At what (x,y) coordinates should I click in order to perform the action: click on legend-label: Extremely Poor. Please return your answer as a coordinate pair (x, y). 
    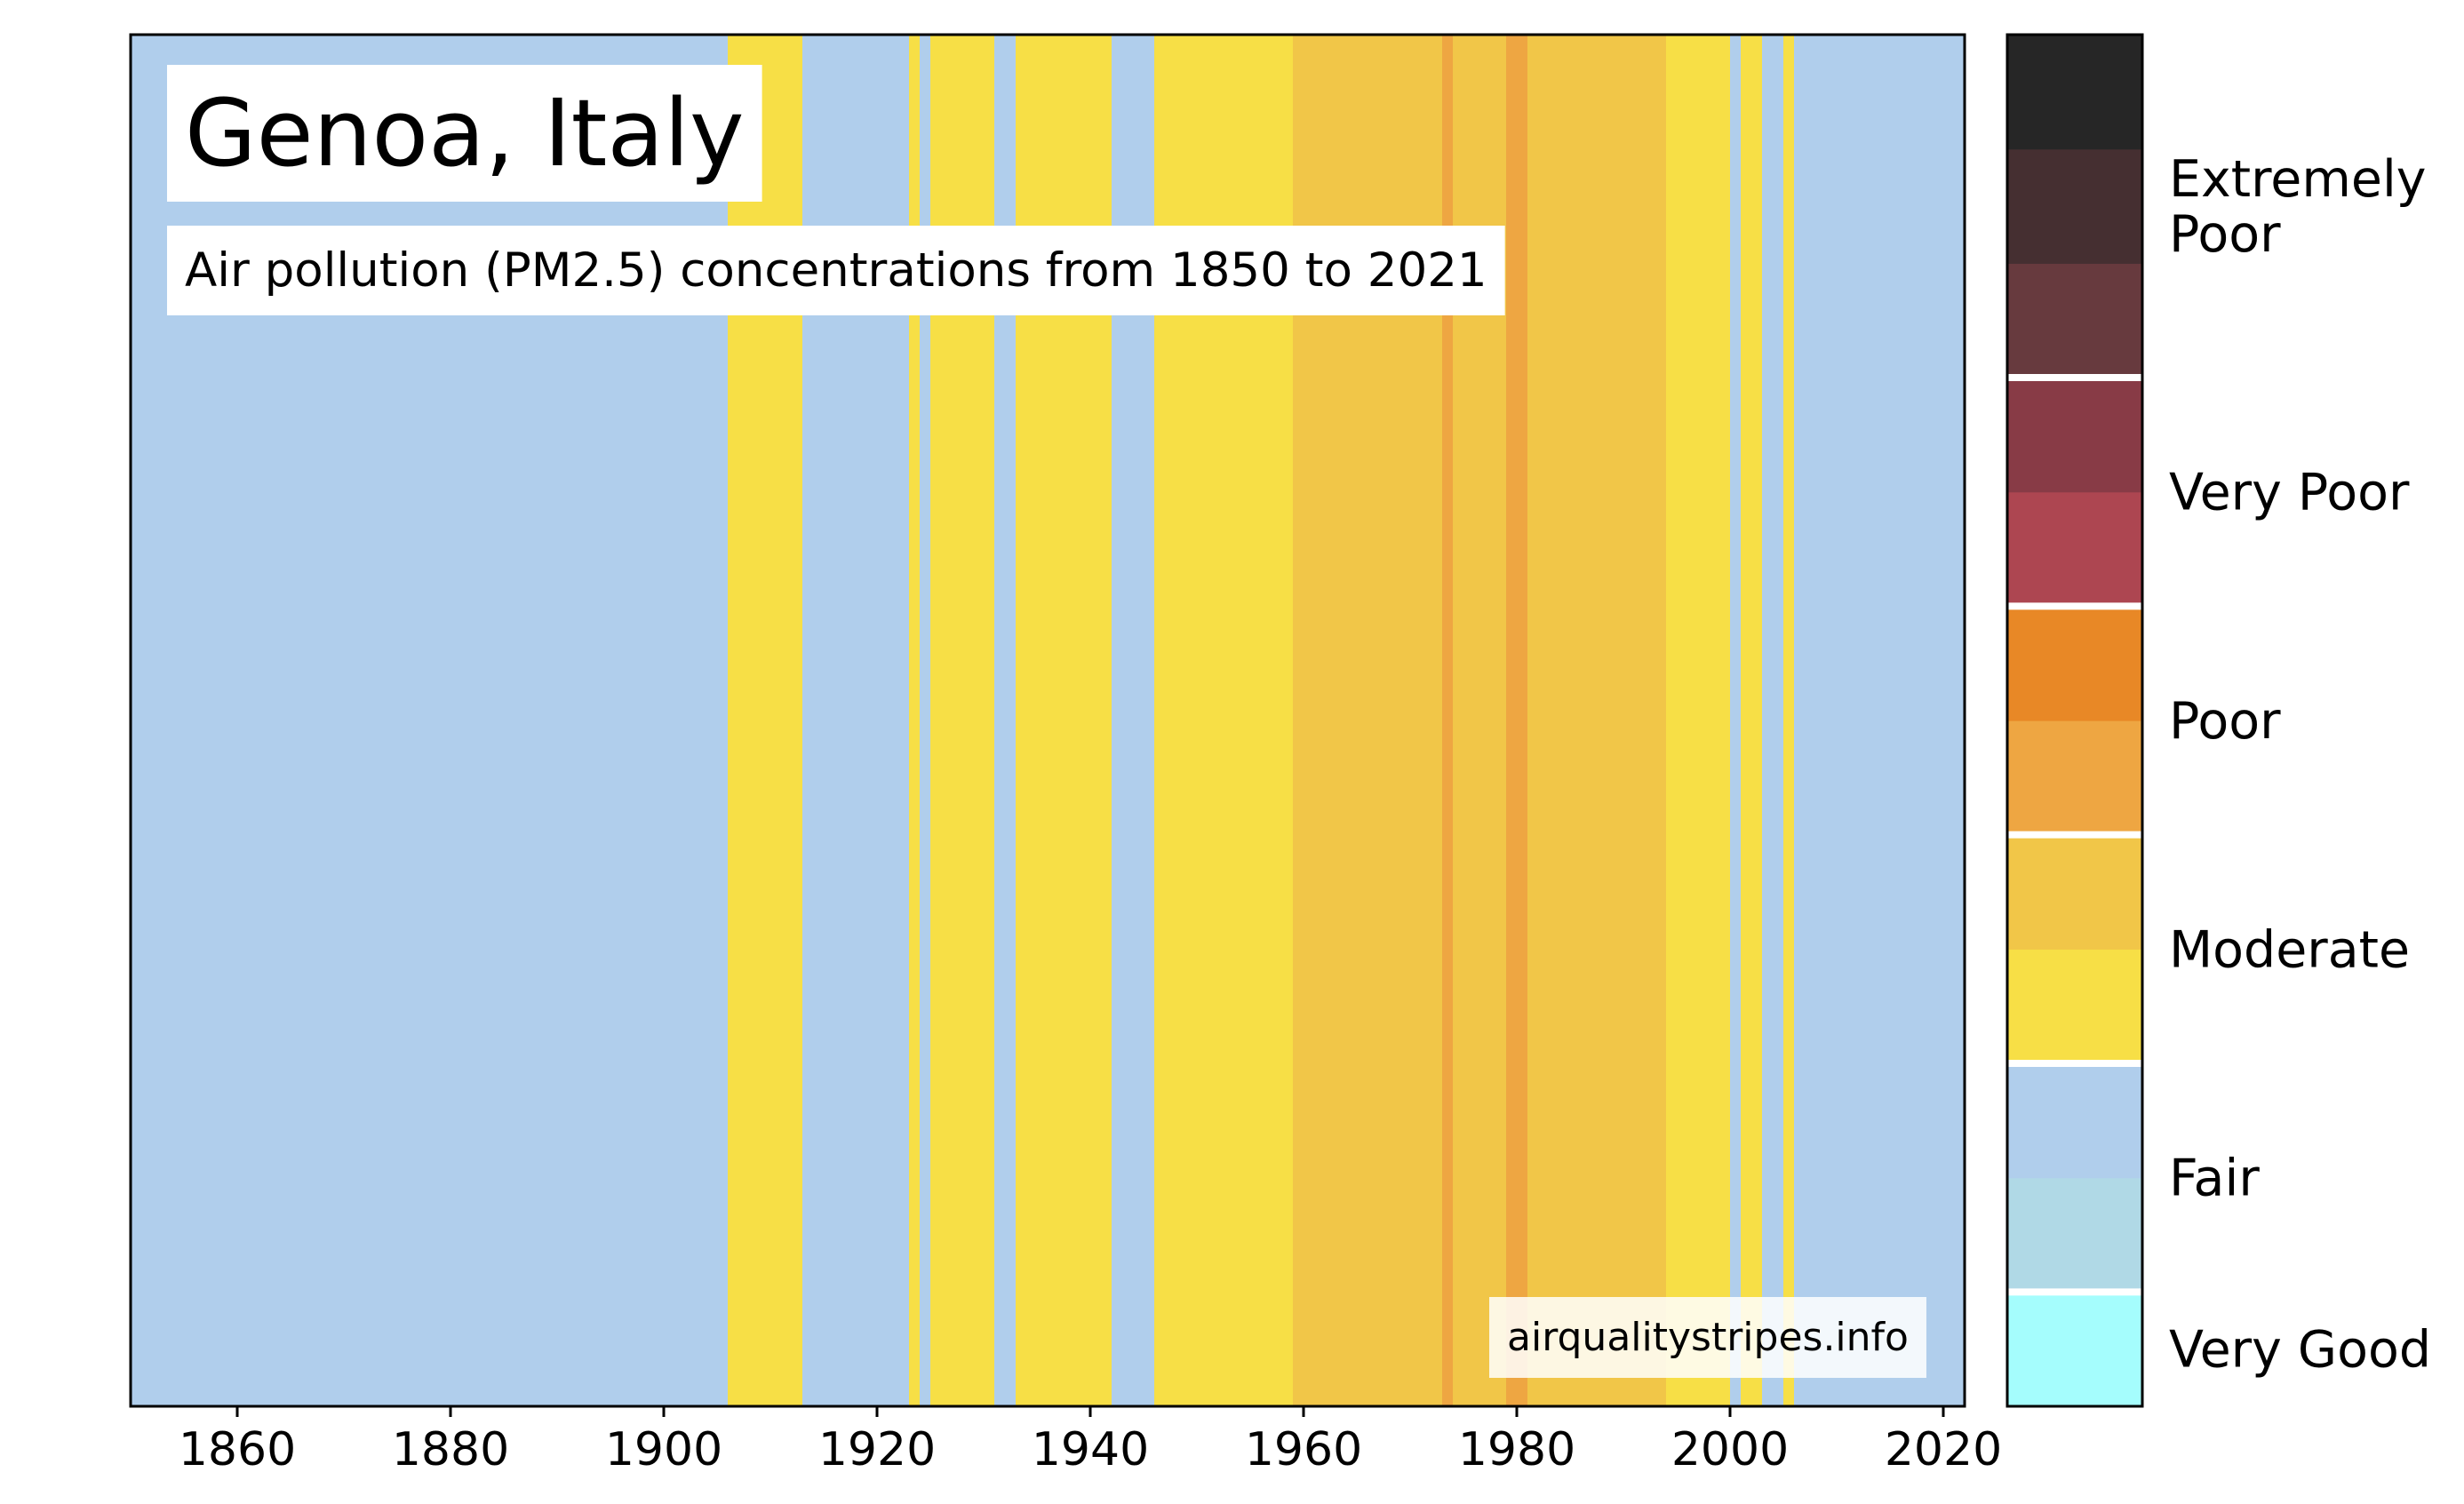
    Looking at the image, I should click on (2298, 207).